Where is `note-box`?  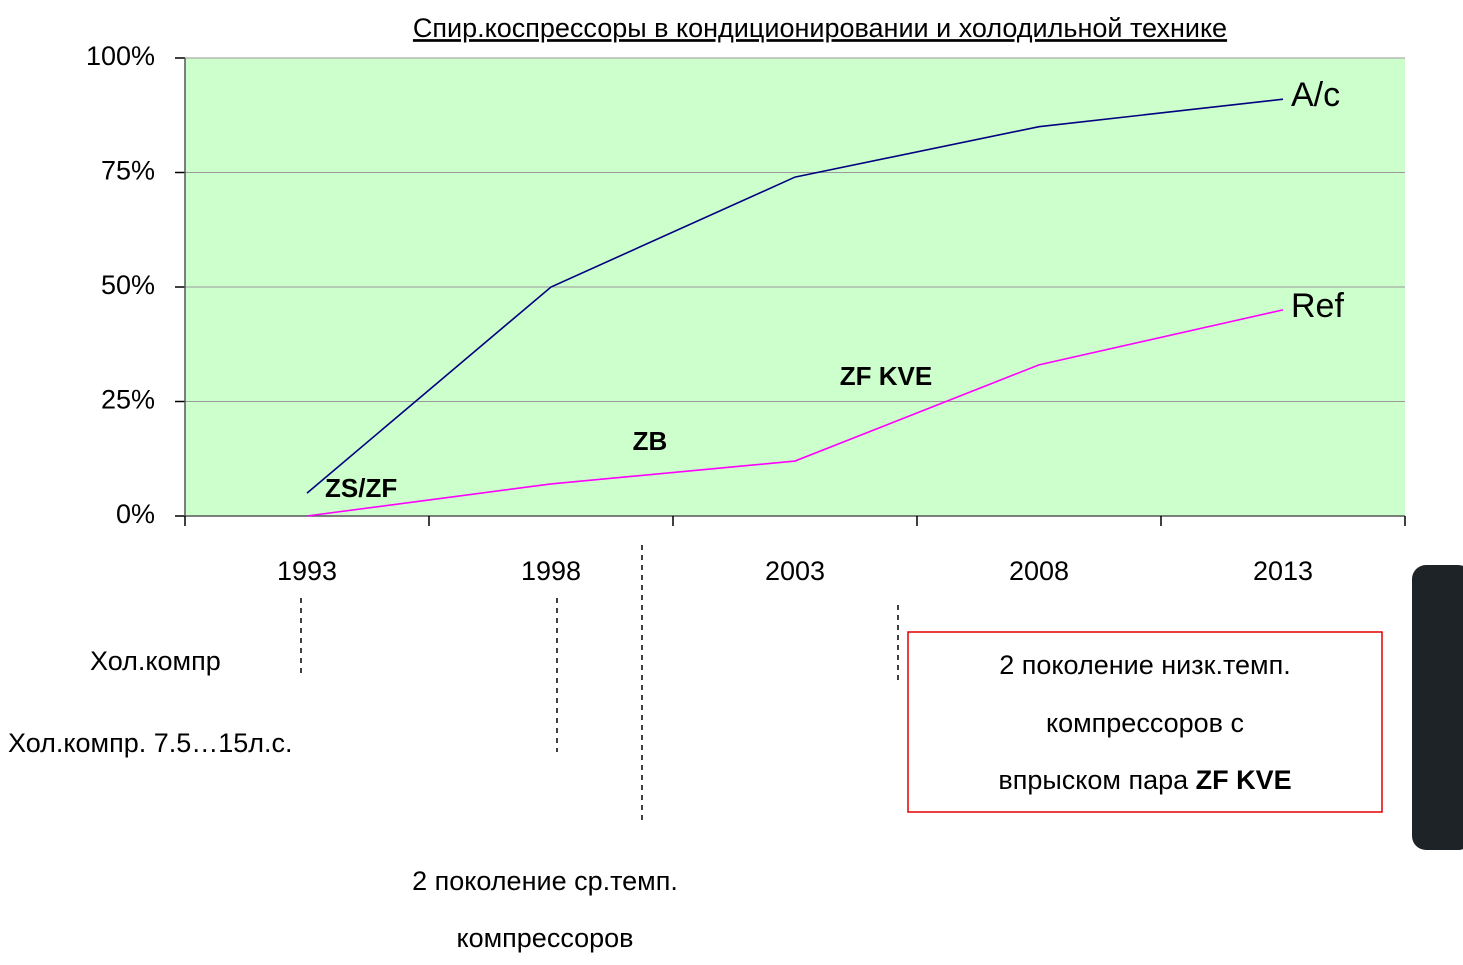 note-box is located at coordinates (1145, 722).